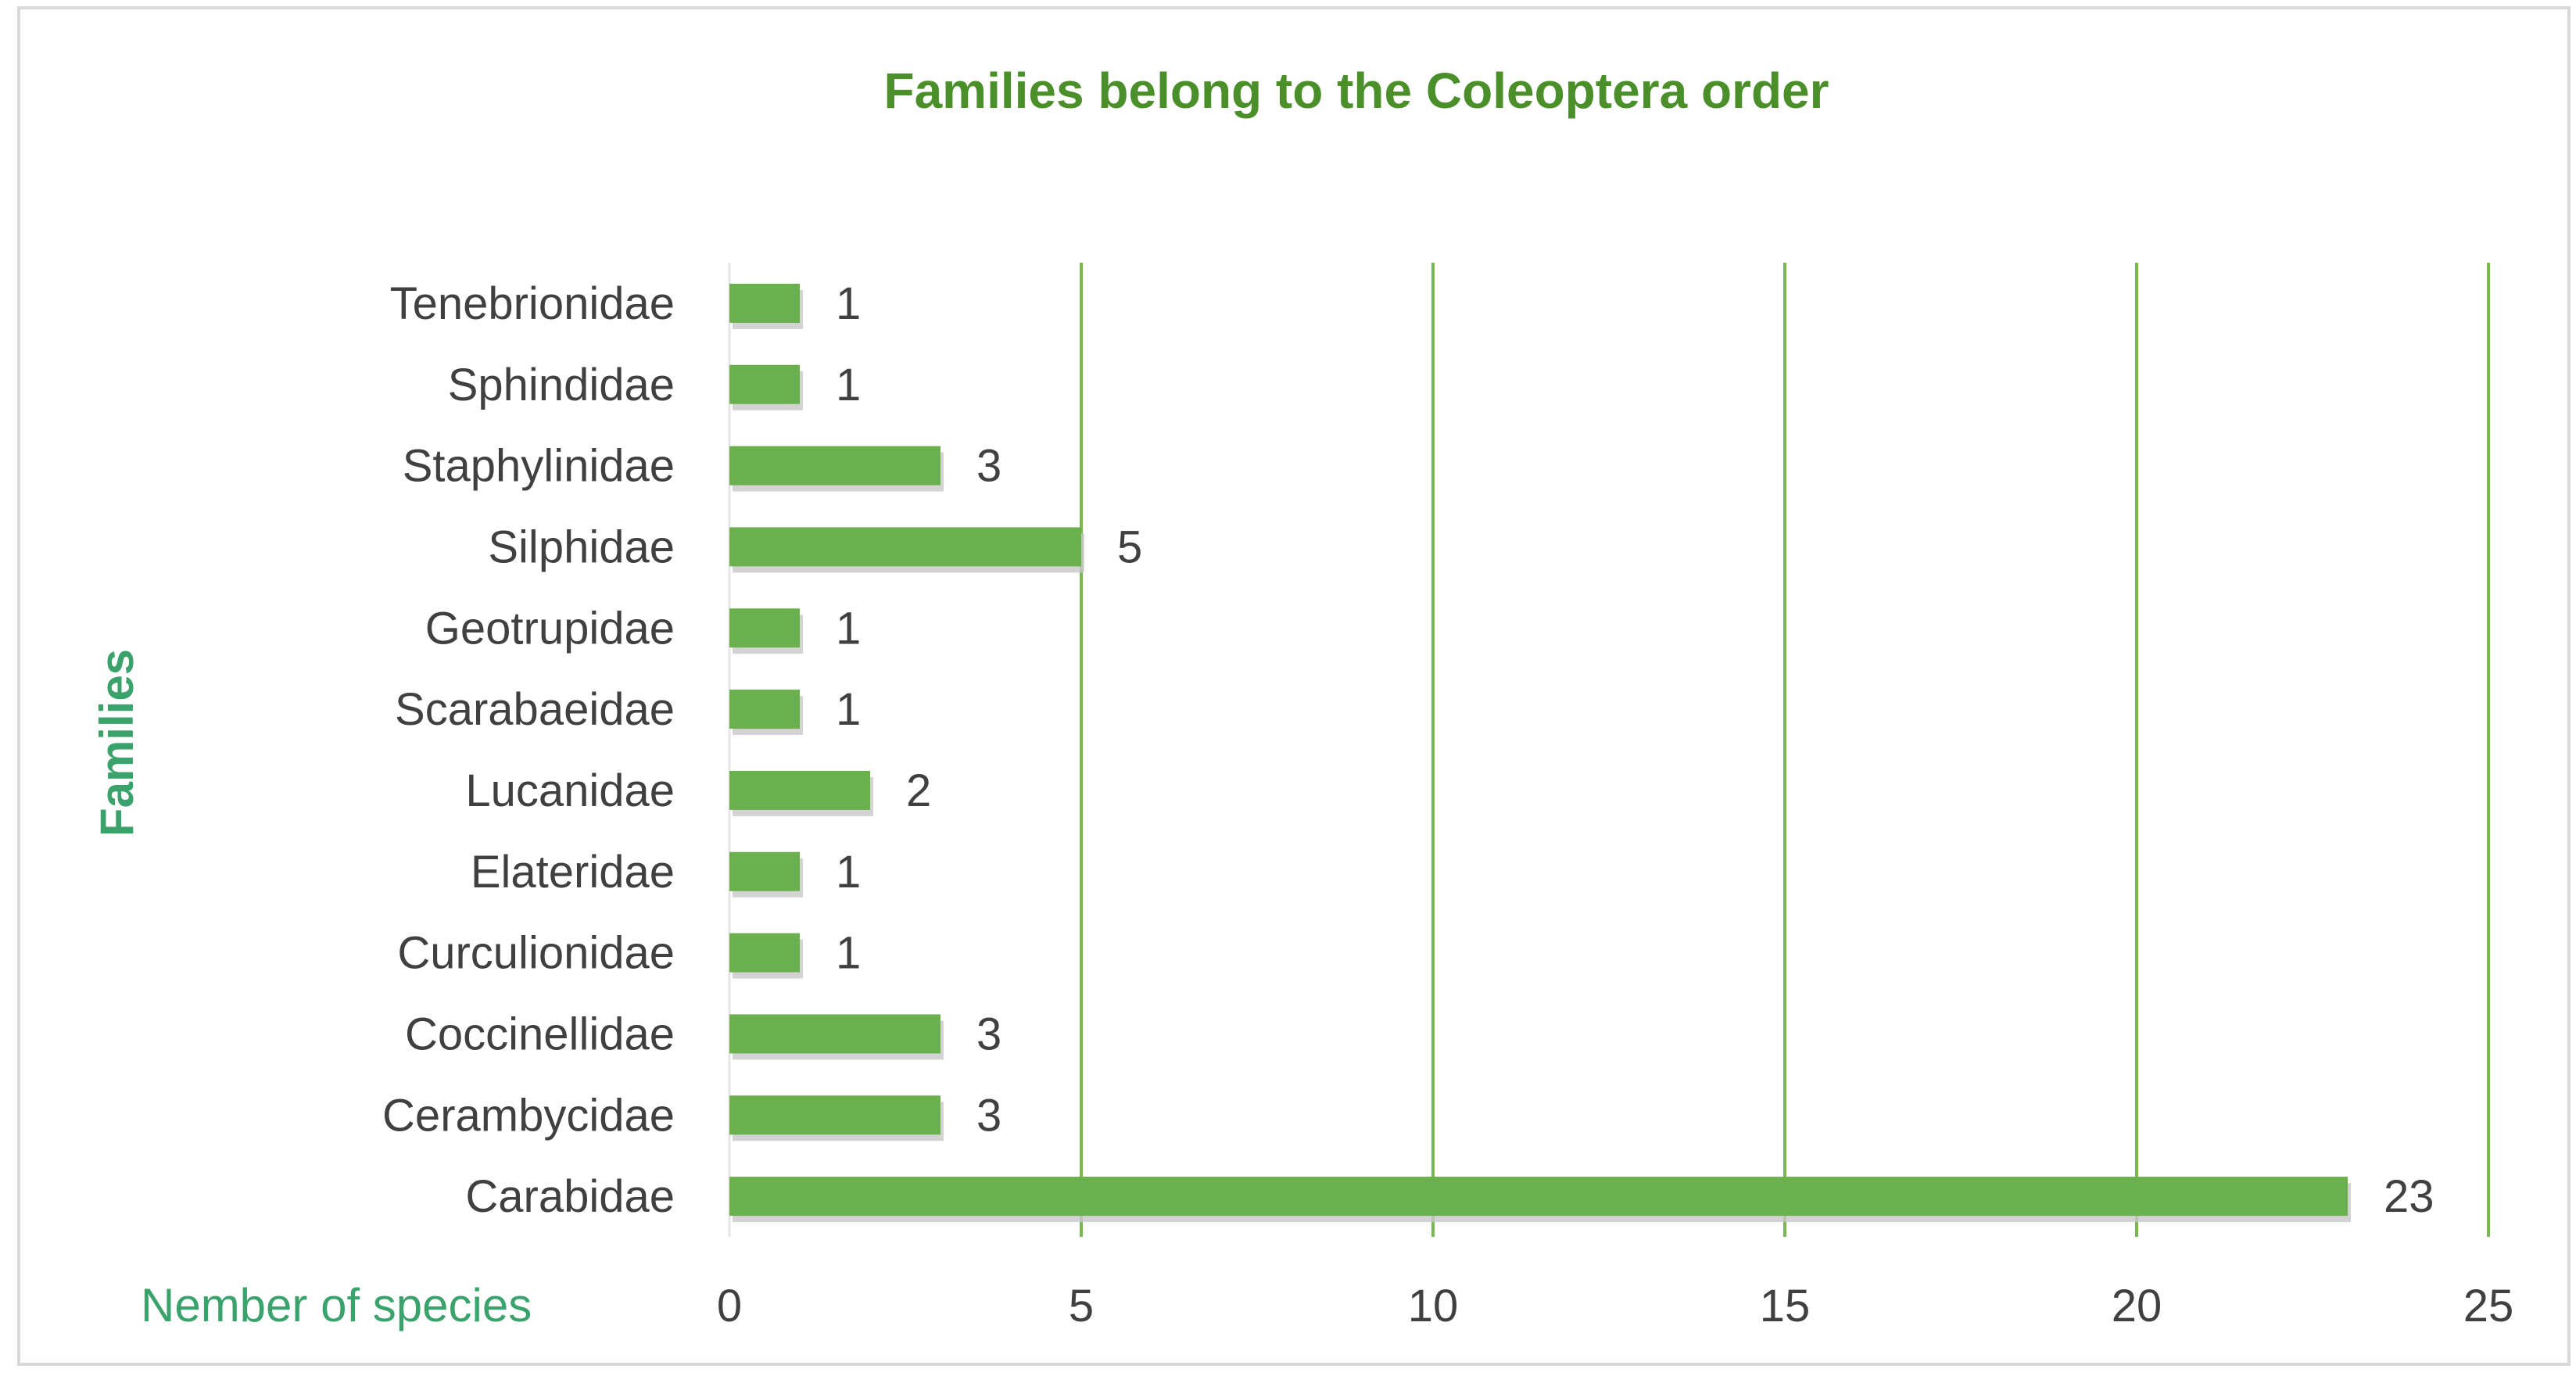 The height and width of the screenshot is (1394, 2576). I want to click on x-axis-title: Nember of species, so click(336, 1305).